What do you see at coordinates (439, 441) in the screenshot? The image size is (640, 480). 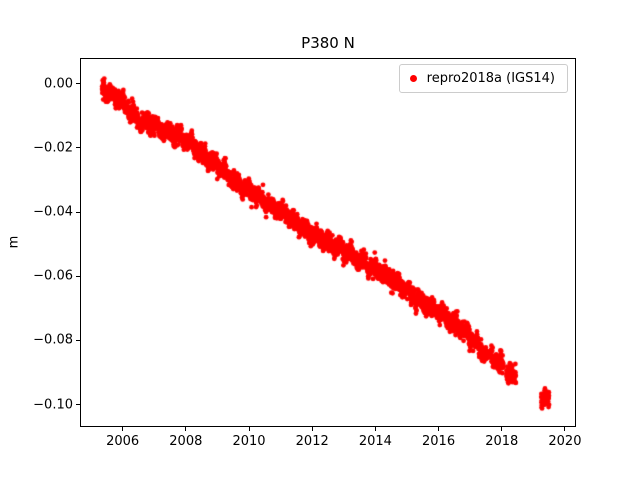 I see `x-tick-label: 2016` at bounding box center [439, 441].